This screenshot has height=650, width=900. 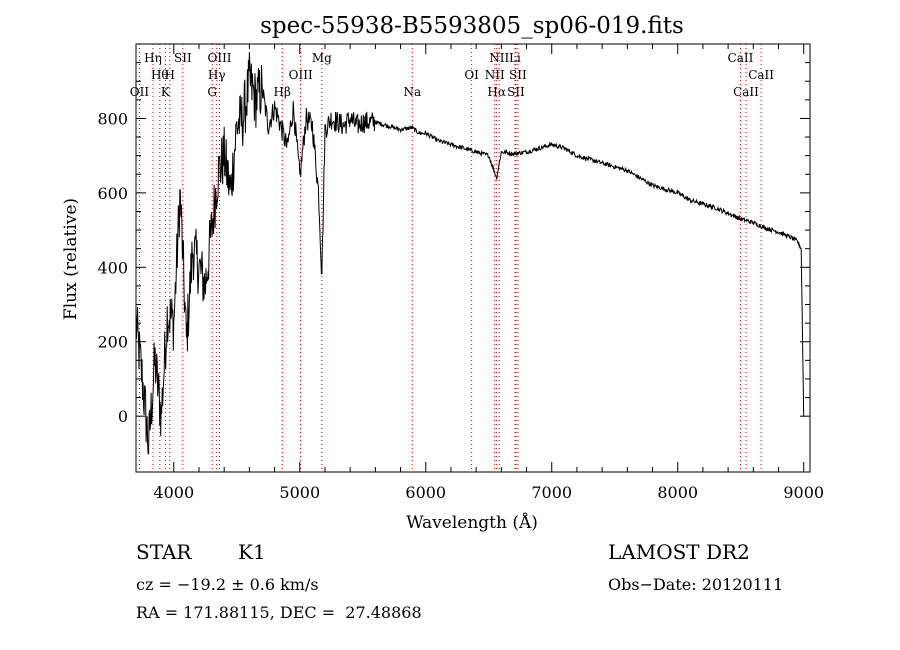 I want to click on line-label-11: Hβ, so click(x=282, y=92).